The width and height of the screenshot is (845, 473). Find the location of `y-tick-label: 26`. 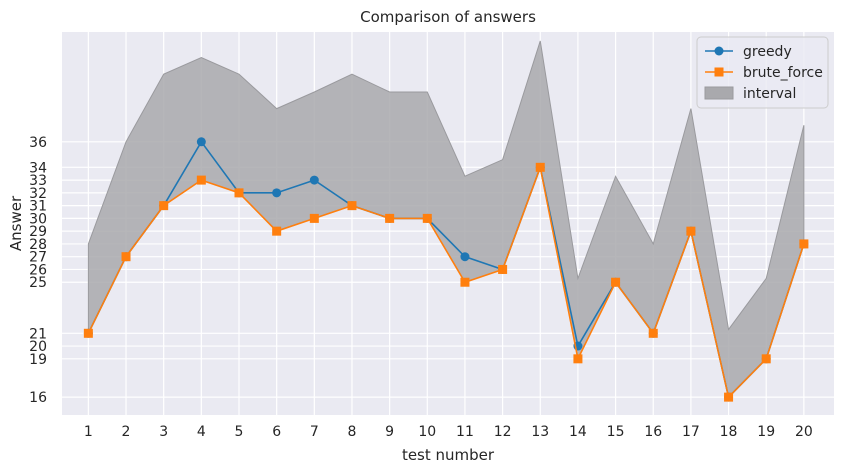

y-tick-label: 26 is located at coordinates (38, 270).